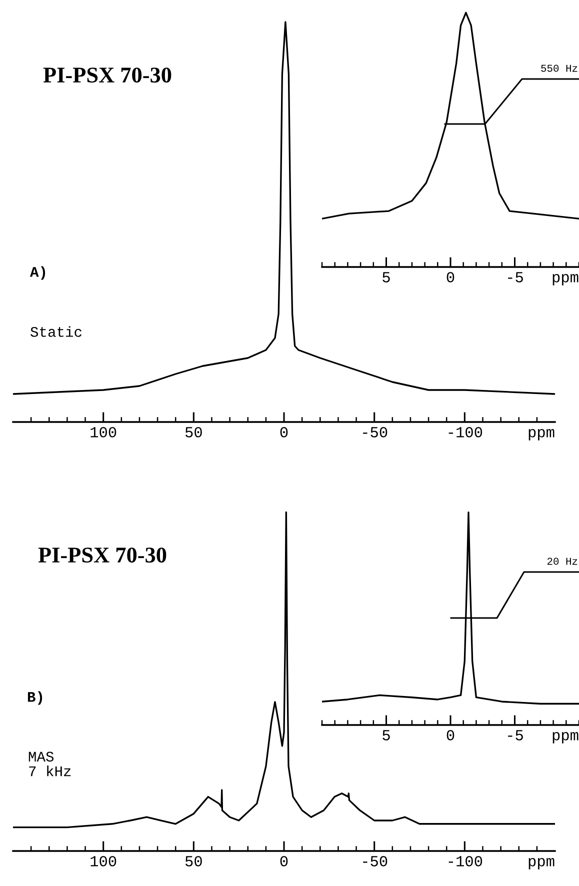  I want to click on annotation: 550 Hz, so click(559, 68).